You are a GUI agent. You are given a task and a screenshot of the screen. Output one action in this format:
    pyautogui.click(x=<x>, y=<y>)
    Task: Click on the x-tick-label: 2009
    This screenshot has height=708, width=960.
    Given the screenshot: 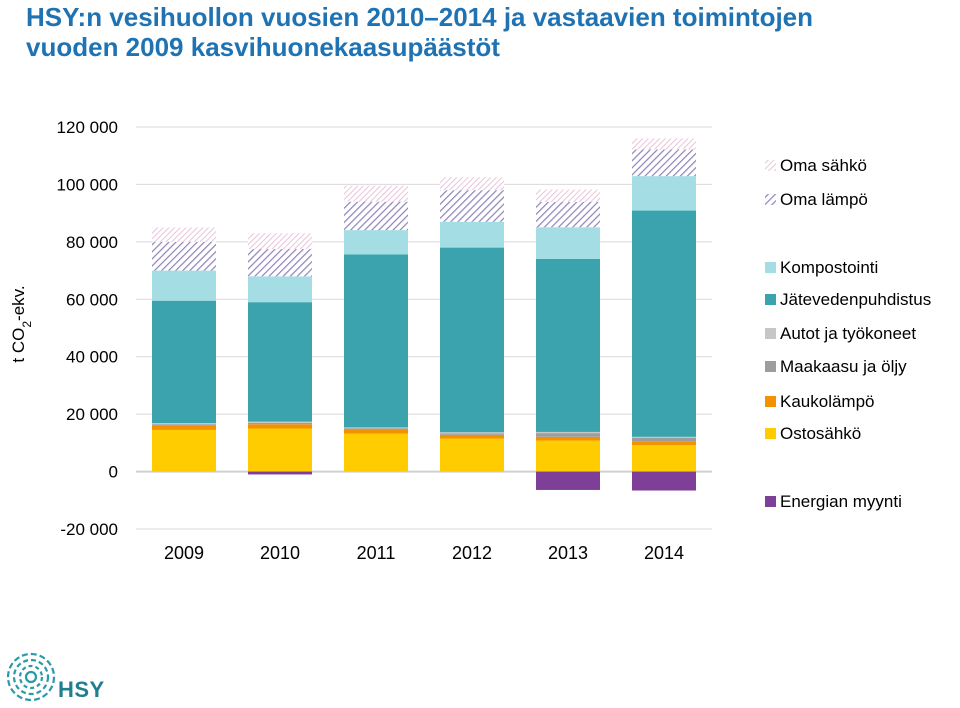 What is the action you would take?
    pyautogui.click(x=184, y=553)
    